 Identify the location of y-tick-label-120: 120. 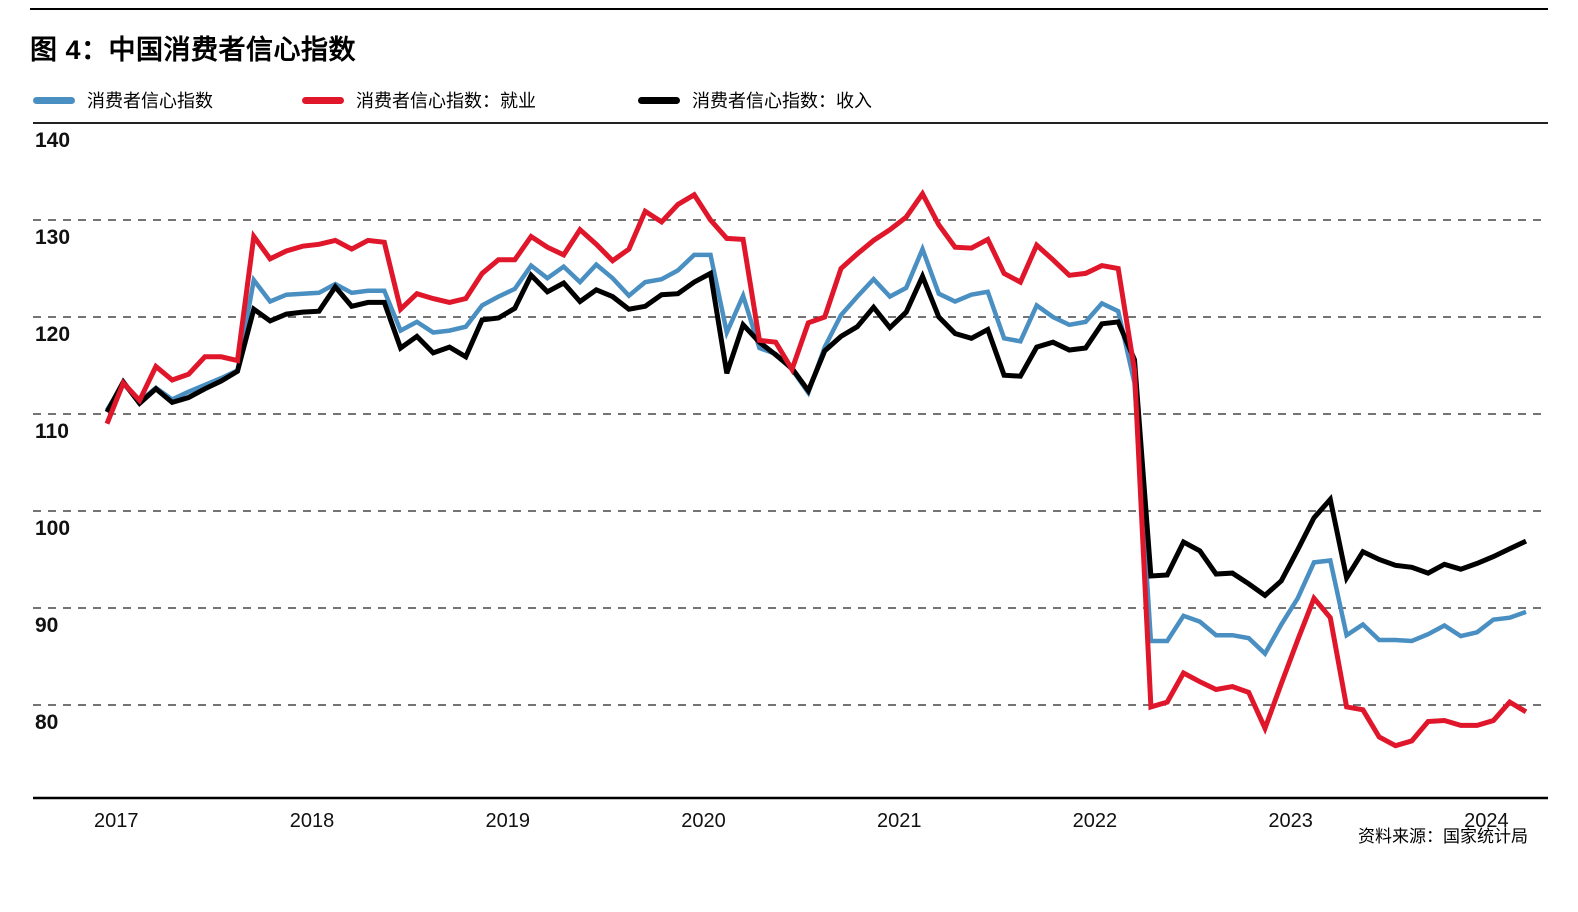
(52, 334).